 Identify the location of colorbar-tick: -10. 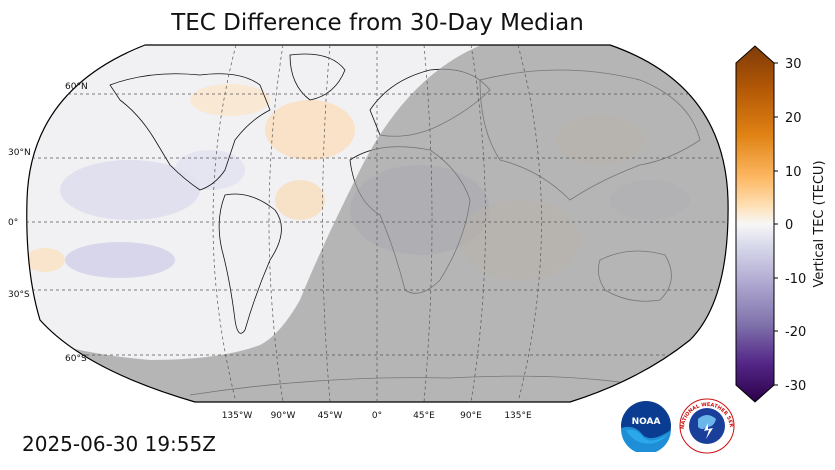
(795, 279).